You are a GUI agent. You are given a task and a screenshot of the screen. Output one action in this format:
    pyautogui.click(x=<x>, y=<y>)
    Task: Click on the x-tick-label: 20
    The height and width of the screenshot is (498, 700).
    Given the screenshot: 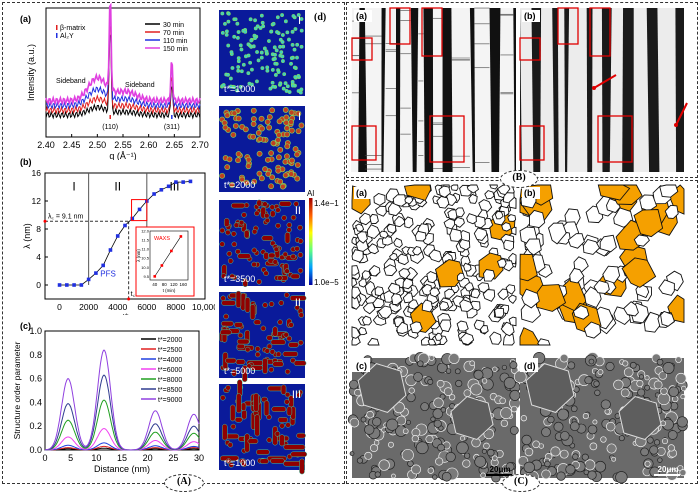 What is the action you would take?
    pyautogui.click(x=148, y=458)
    